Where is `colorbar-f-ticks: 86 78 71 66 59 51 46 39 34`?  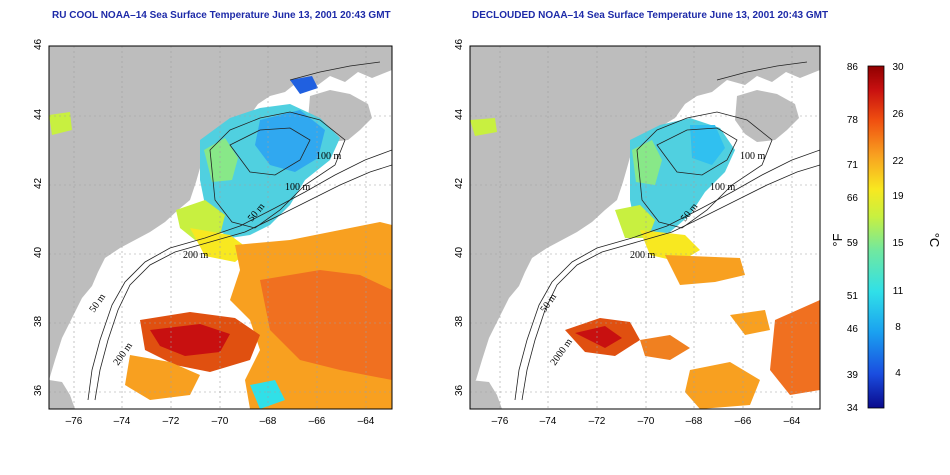 colorbar-f-ticks: 86 78 71 66 59 51 46 39 34 is located at coordinates (853, 238).